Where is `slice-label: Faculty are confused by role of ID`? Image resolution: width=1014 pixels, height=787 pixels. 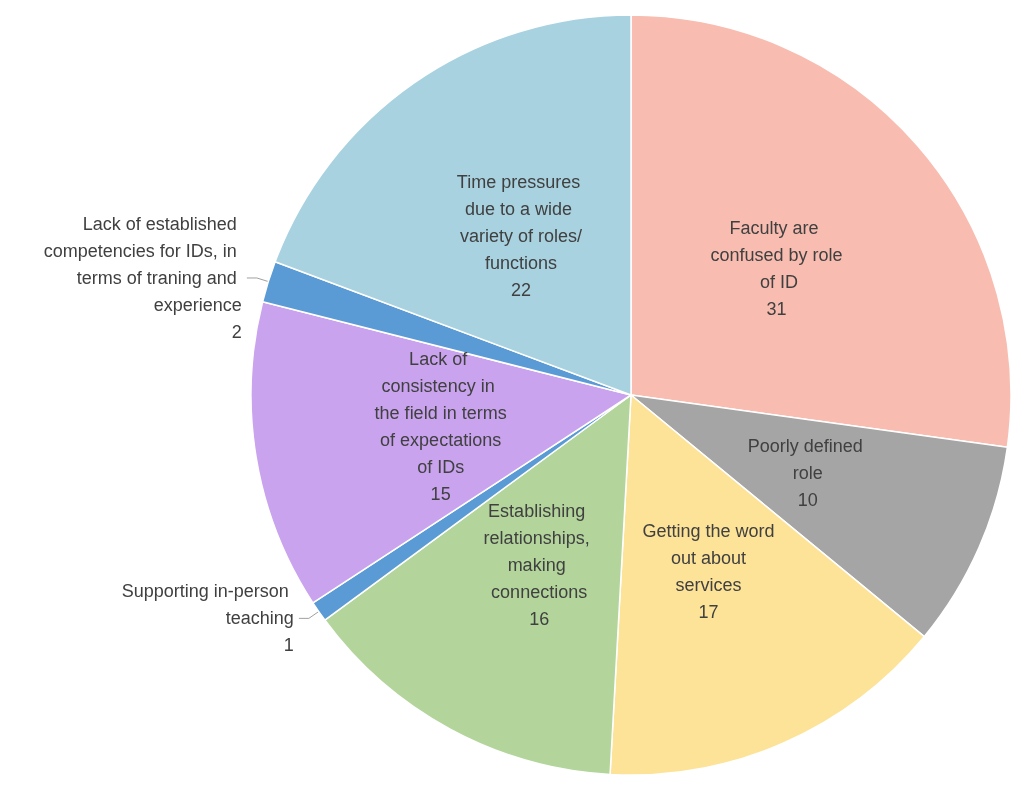
slice-label: Faculty are confused by role of ID is located at coordinates (776, 254).